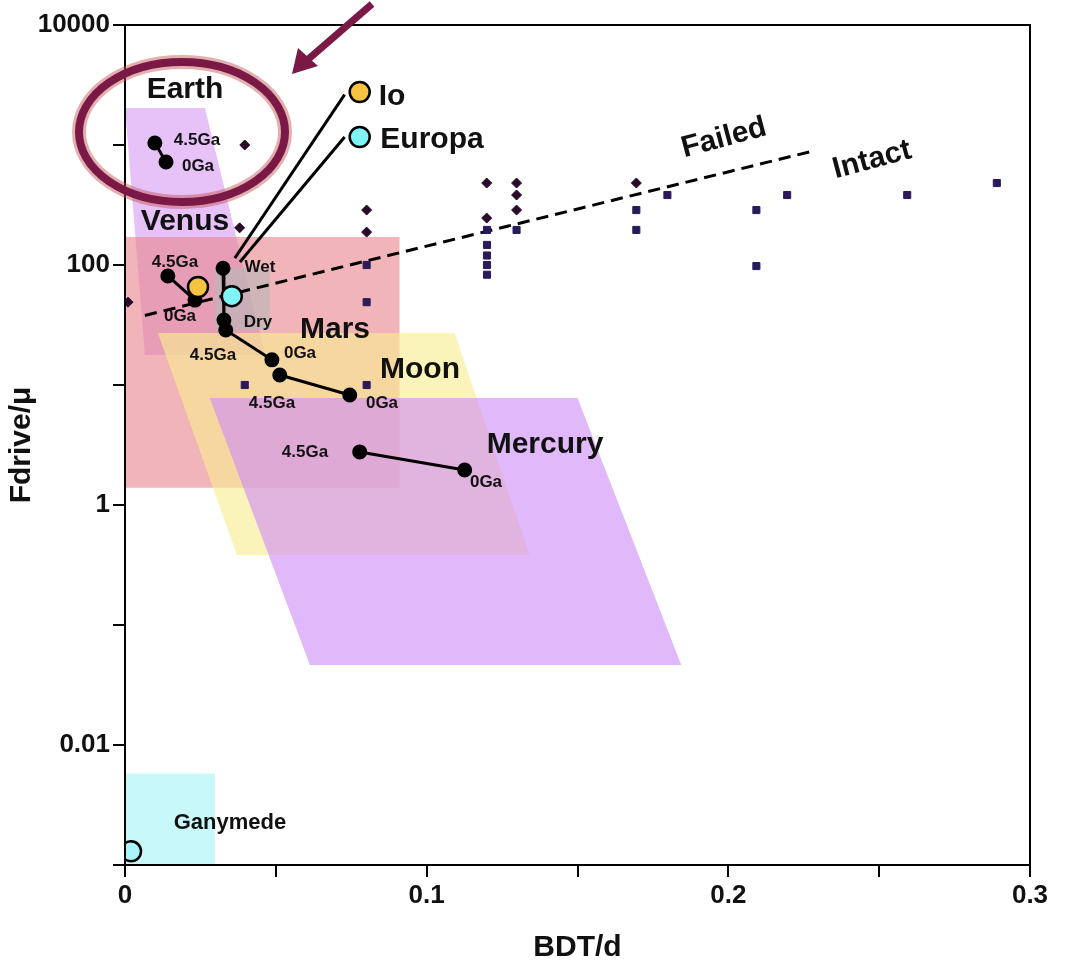  Describe the element at coordinates (335, 328) in the screenshot. I see `annotation: Mars` at that location.